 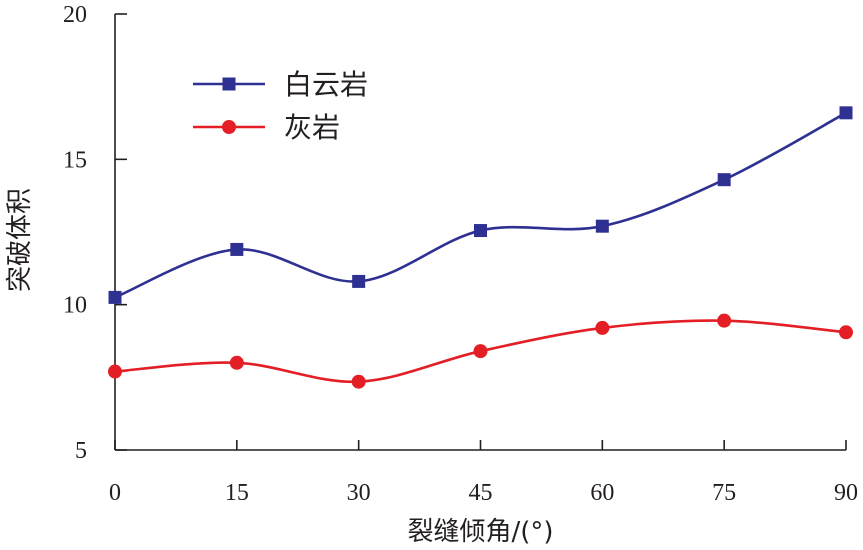 I want to click on x-tick-label: 15, so click(x=237, y=493).